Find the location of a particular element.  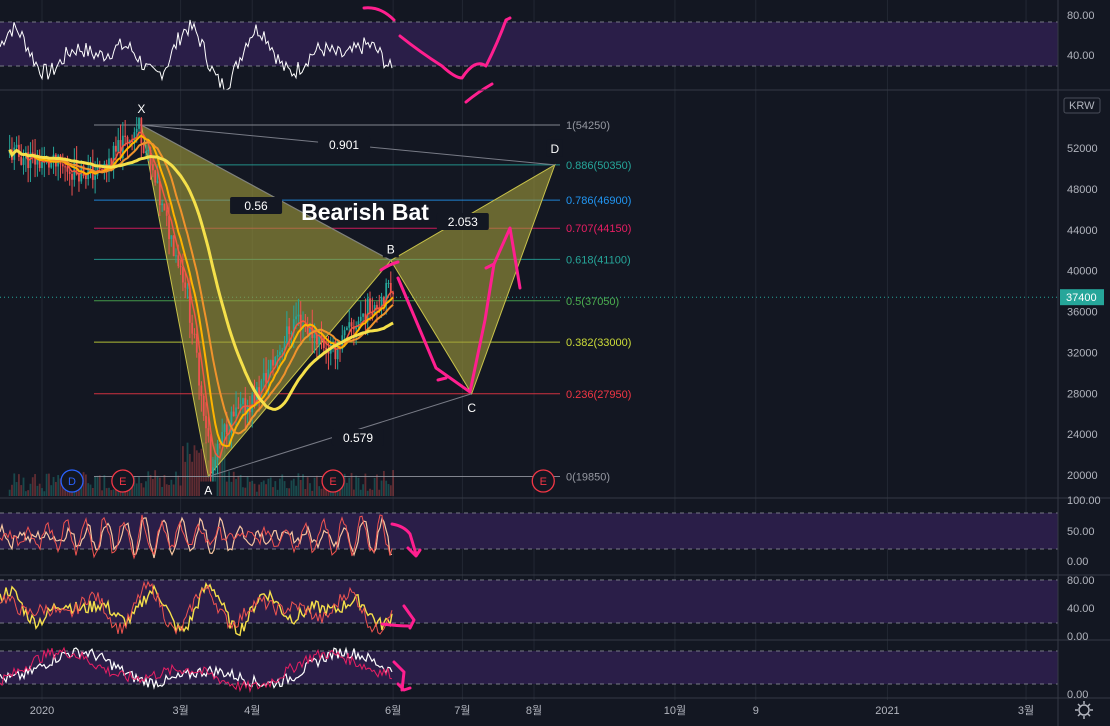

price-tick-label: 48000 is located at coordinates (1082, 190).